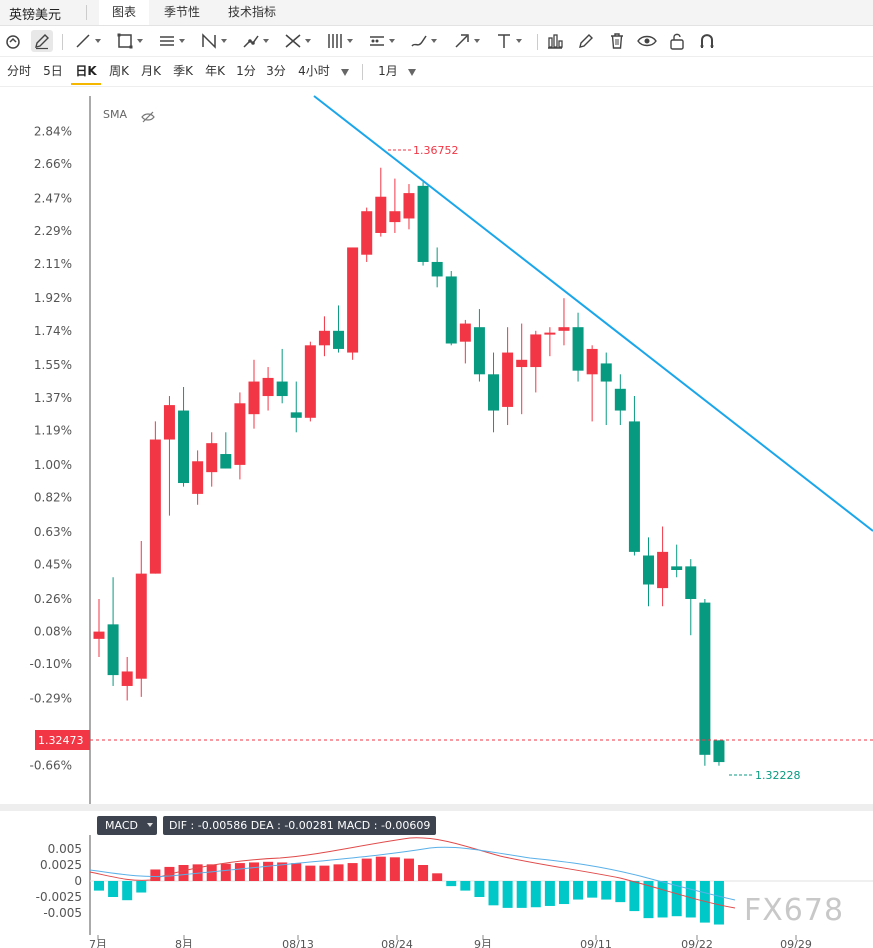 This screenshot has width=873, height=948. I want to click on eye-icon, so click(647, 41).